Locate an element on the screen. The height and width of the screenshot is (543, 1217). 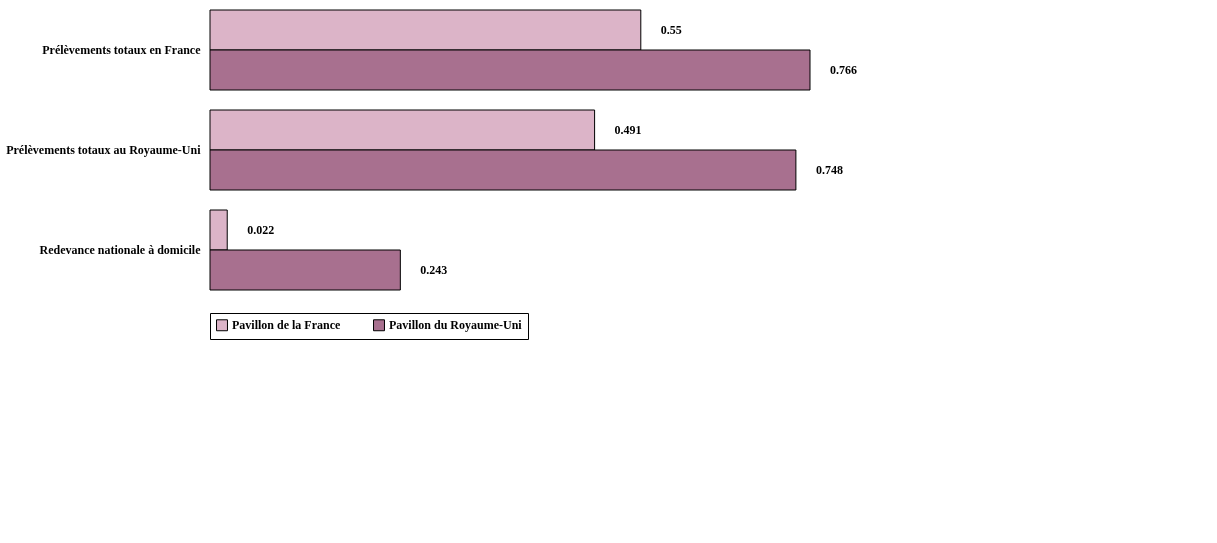
y-tick-label: Prélèvements totaux au Royaume-Uni is located at coordinates (104, 150).